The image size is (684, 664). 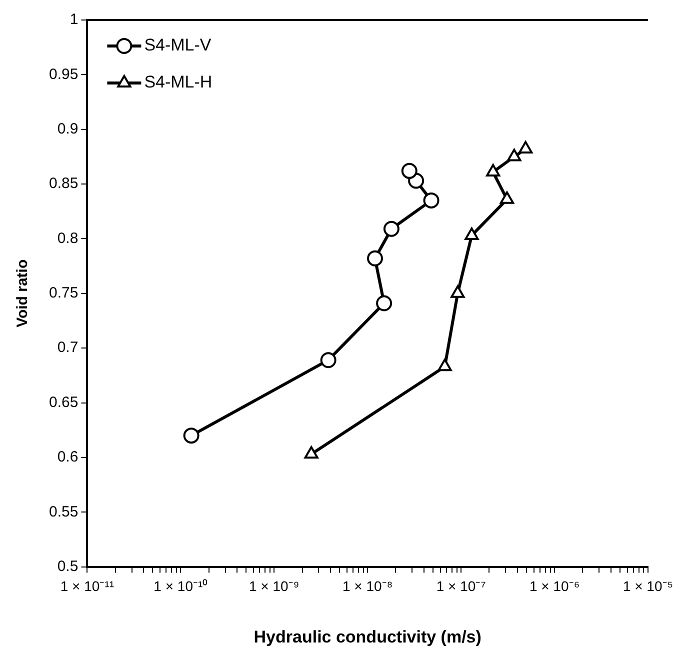 I want to click on x-tick-label: 1 × 10⁻⁸, so click(x=367, y=586).